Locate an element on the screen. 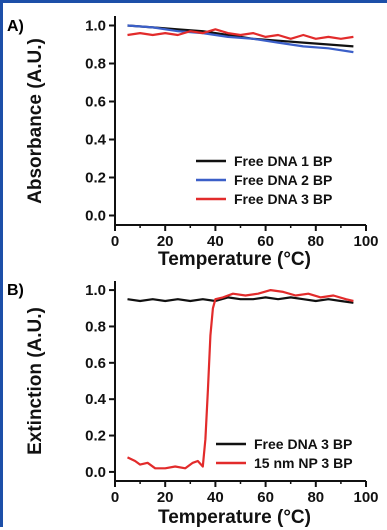 Image resolution: width=387 pixels, height=530 pixels. y-axis-title: Extinction (A.U.) is located at coordinates (35, 381).